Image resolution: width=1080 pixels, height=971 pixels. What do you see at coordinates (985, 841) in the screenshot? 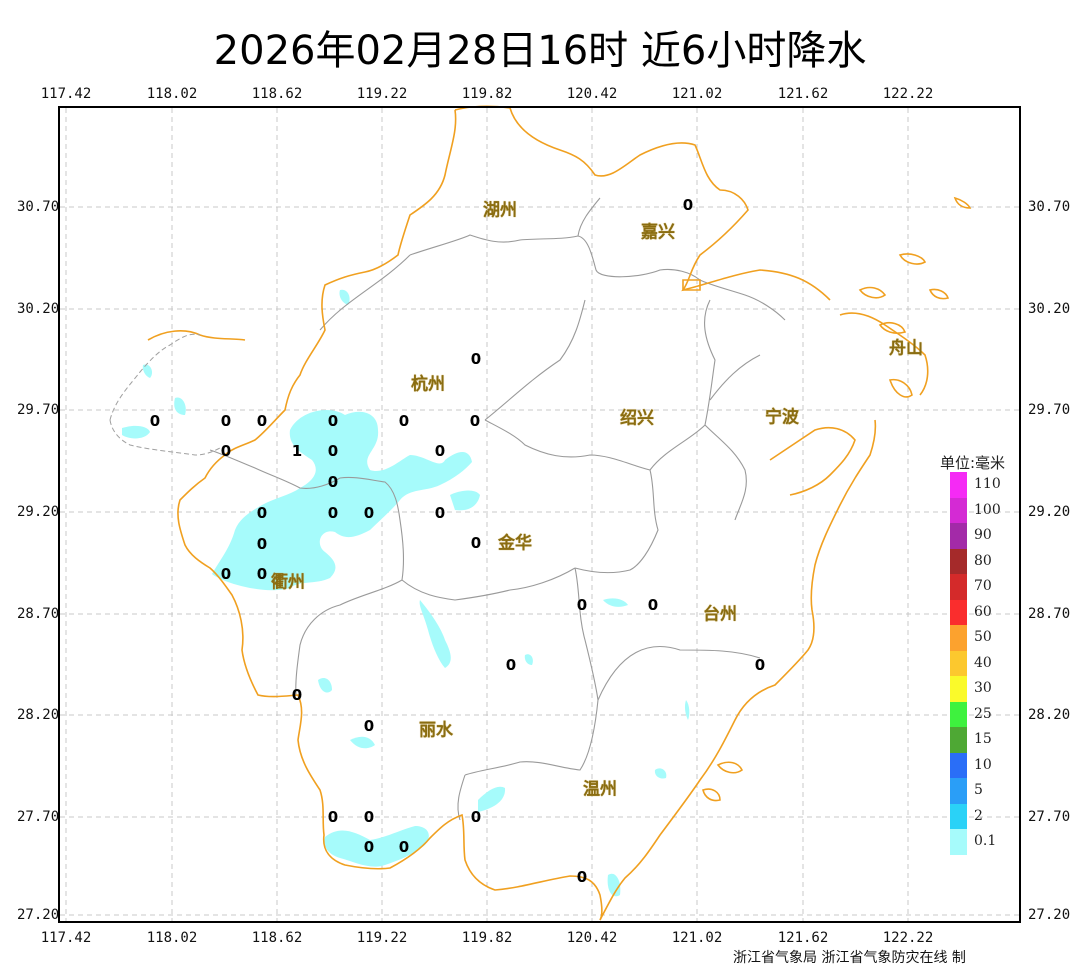
I see `legend-label: 0.1` at bounding box center [985, 841].